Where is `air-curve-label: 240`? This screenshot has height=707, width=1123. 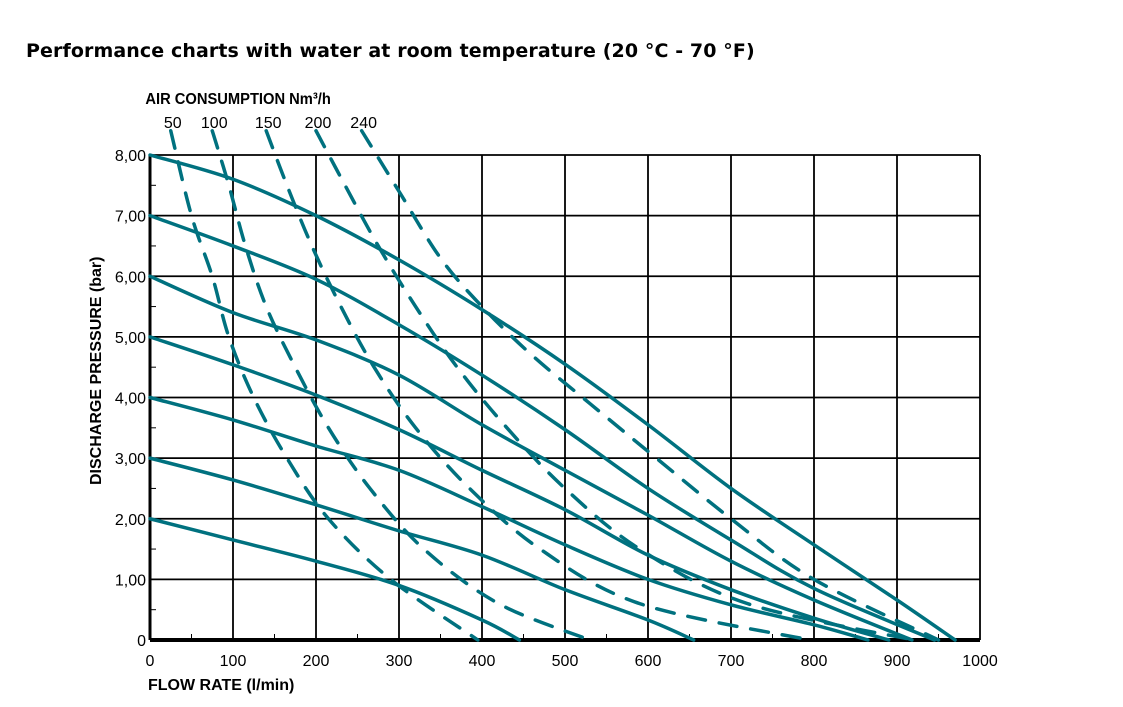 air-curve-label: 240 is located at coordinates (363, 123).